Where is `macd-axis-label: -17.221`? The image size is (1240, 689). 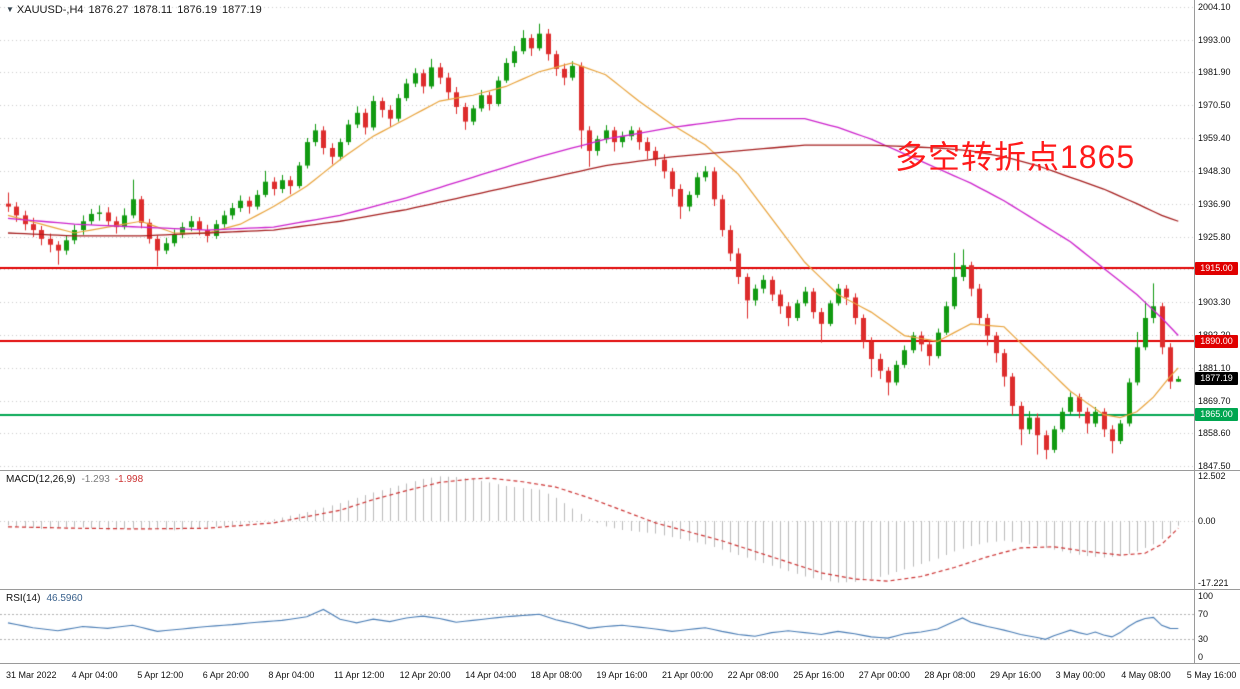
macd-axis-label: -17.221 is located at coordinates (1213, 582).